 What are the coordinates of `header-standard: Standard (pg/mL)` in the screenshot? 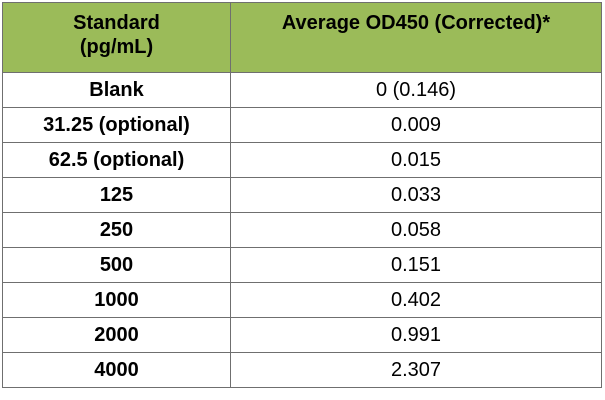 It's located at (116, 37).